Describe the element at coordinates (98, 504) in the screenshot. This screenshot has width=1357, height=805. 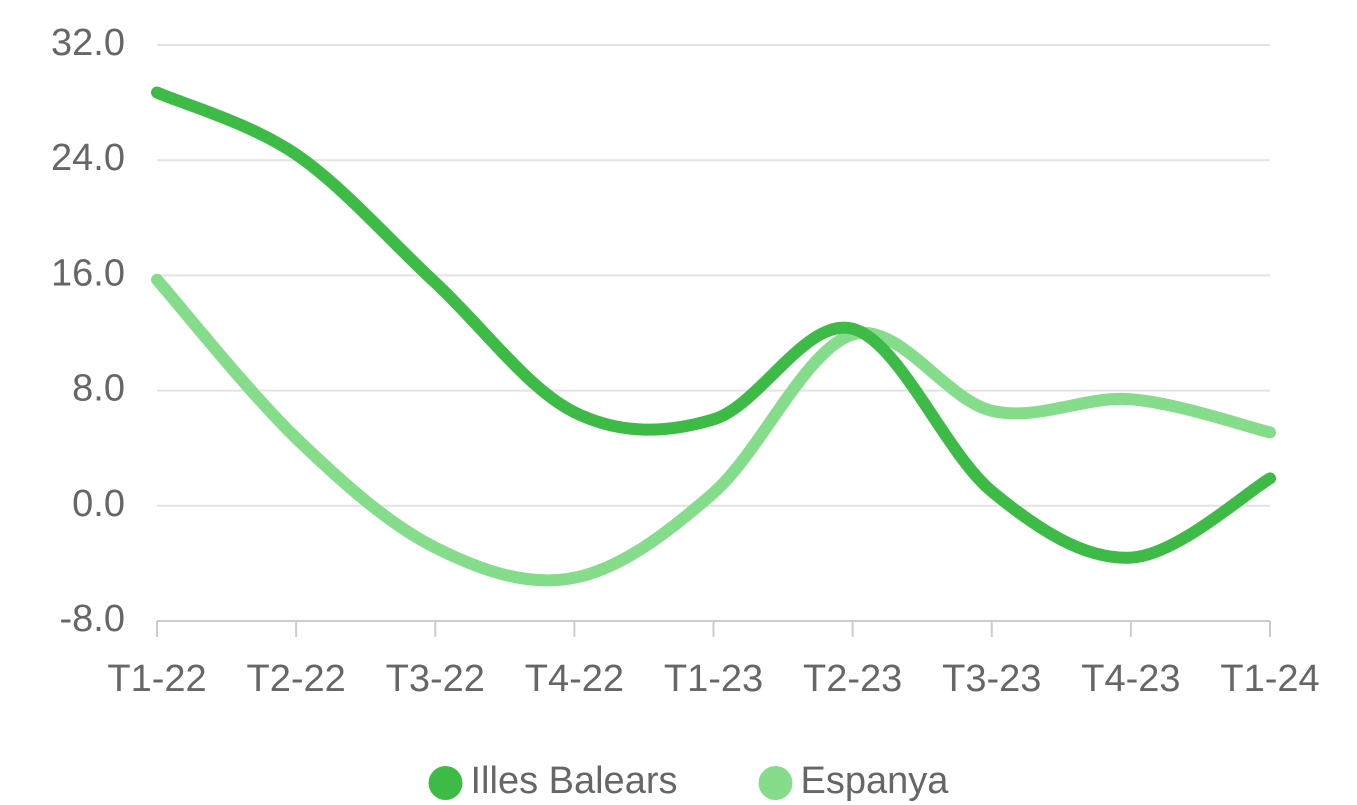
I see `y-tick-label: 0.0` at that location.